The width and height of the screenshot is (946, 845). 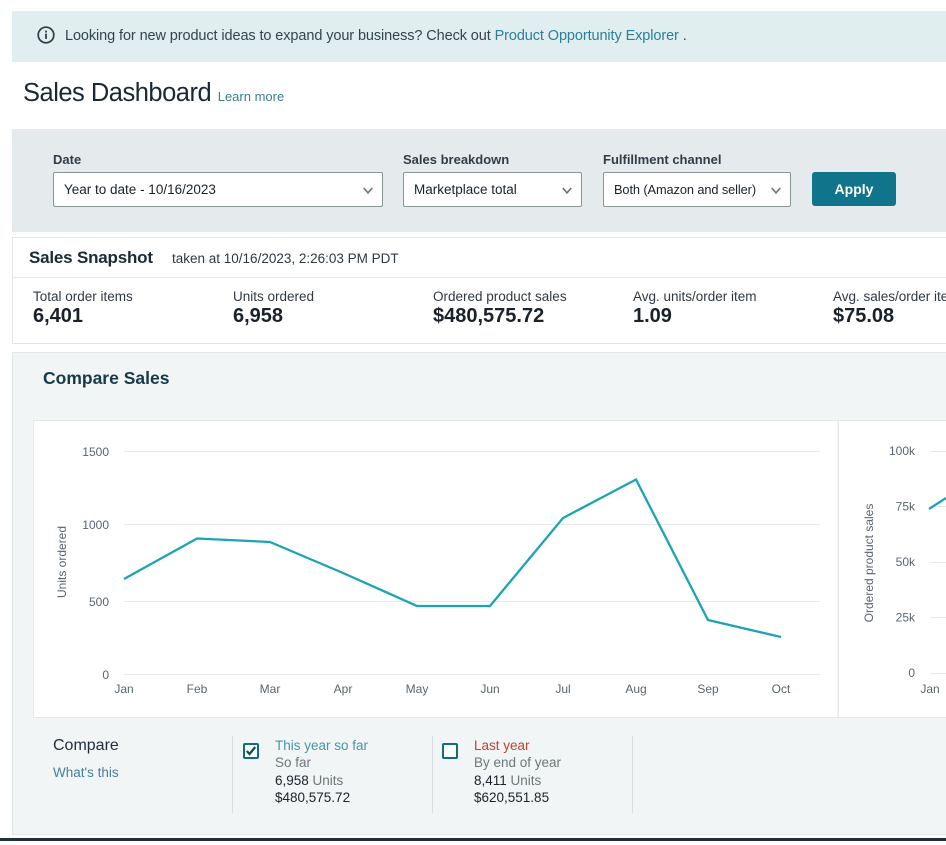 I want to click on svg-text: 75k, so click(x=906, y=507).